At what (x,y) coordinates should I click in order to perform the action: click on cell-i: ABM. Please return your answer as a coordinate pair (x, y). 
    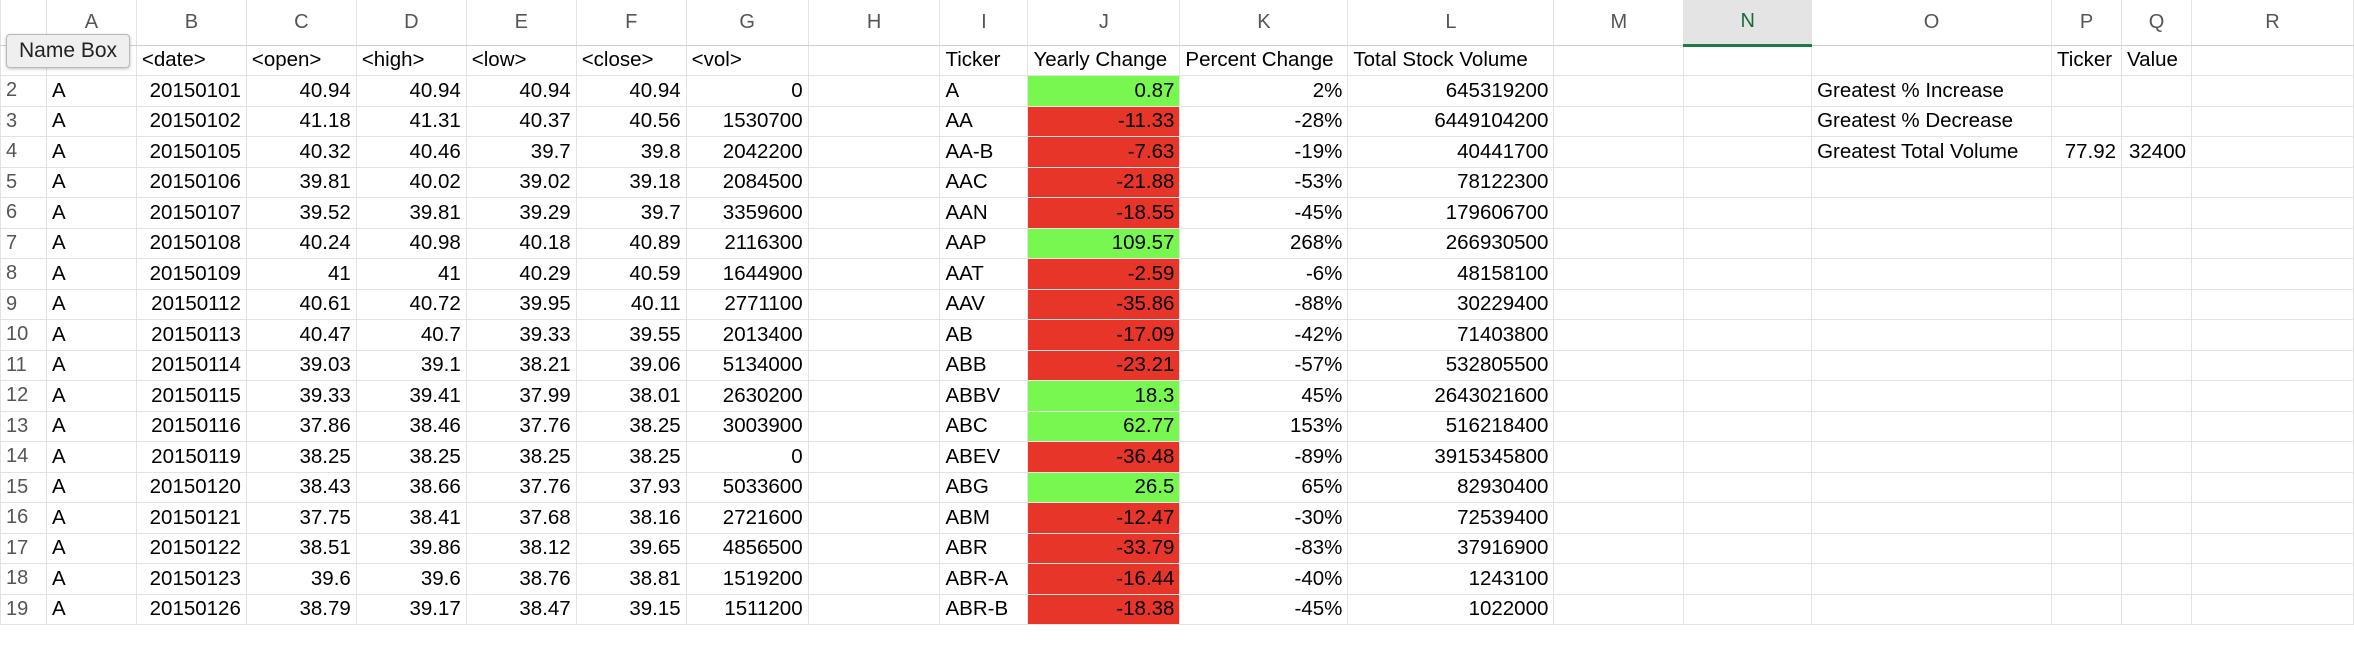
    Looking at the image, I should click on (984, 518).